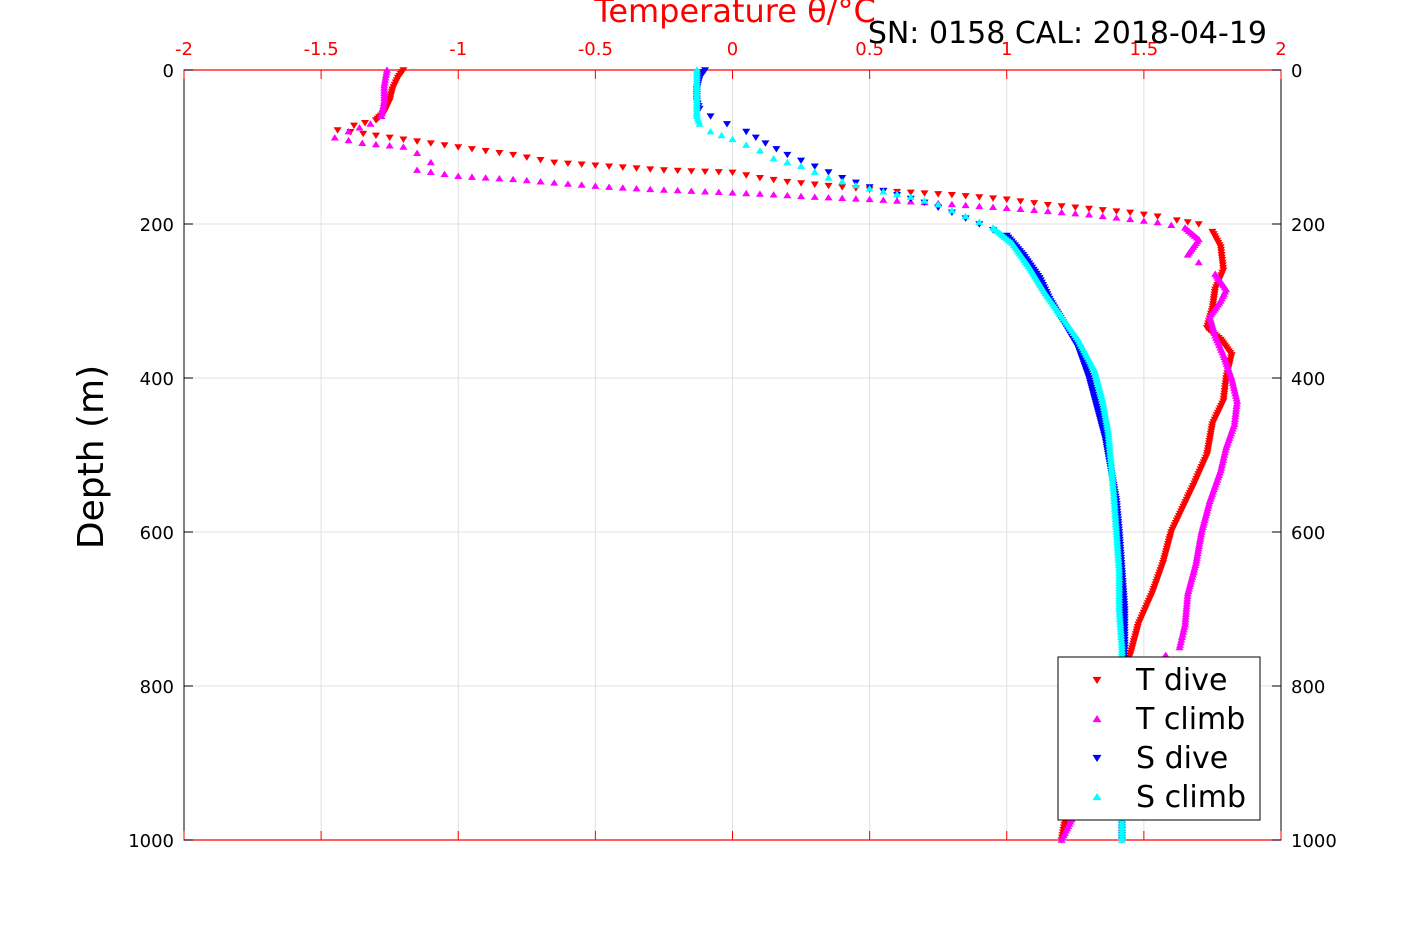  What do you see at coordinates (595, 49) in the screenshot?
I see `x-tick-label: -0.5` at bounding box center [595, 49].